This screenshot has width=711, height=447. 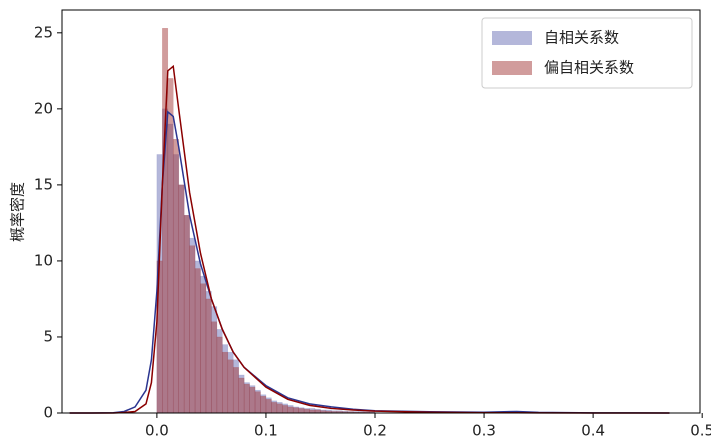 I want to click on x-tick-label: 0.0, so click(x=157, y=431).